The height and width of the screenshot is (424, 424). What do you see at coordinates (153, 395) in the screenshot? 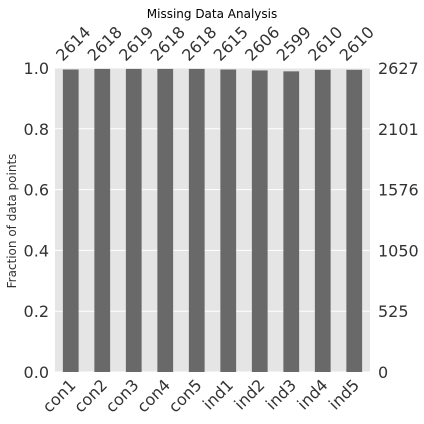
I see `x-tick-label: con4` at bounding box center [153, 395].